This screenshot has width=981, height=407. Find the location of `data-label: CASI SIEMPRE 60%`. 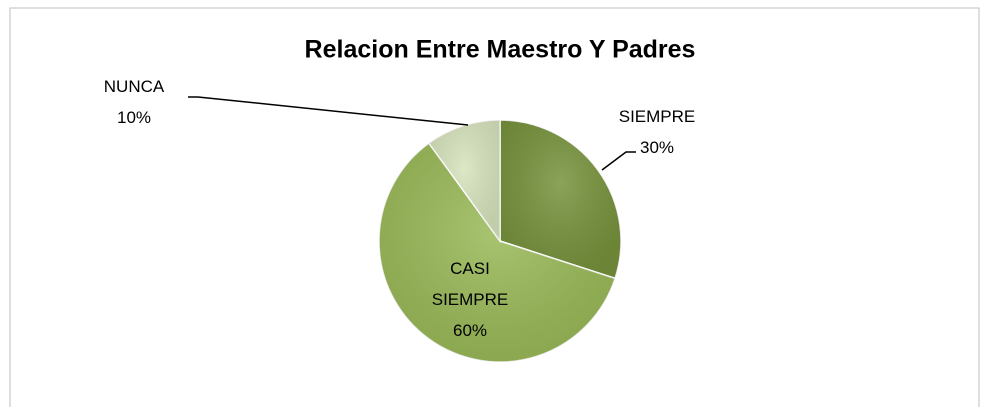

data-label: CASI SIEMPRE 60% is located at coordinates (470, 299).